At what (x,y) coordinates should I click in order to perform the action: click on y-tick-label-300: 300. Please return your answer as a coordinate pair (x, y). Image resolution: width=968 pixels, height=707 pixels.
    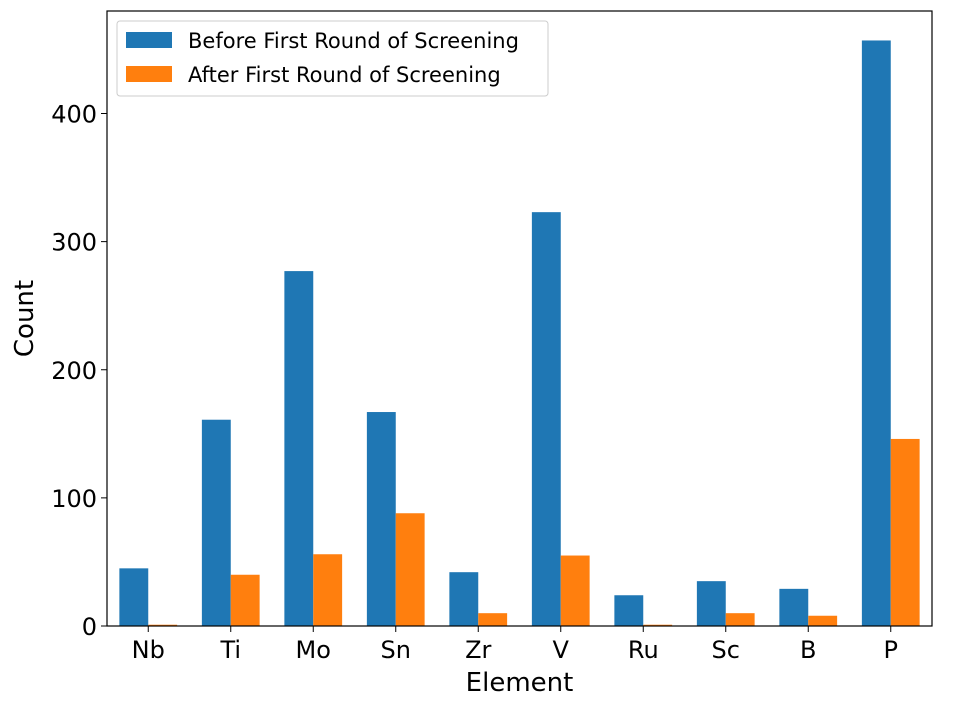
    Looking at the image, I should click on (74, 243).